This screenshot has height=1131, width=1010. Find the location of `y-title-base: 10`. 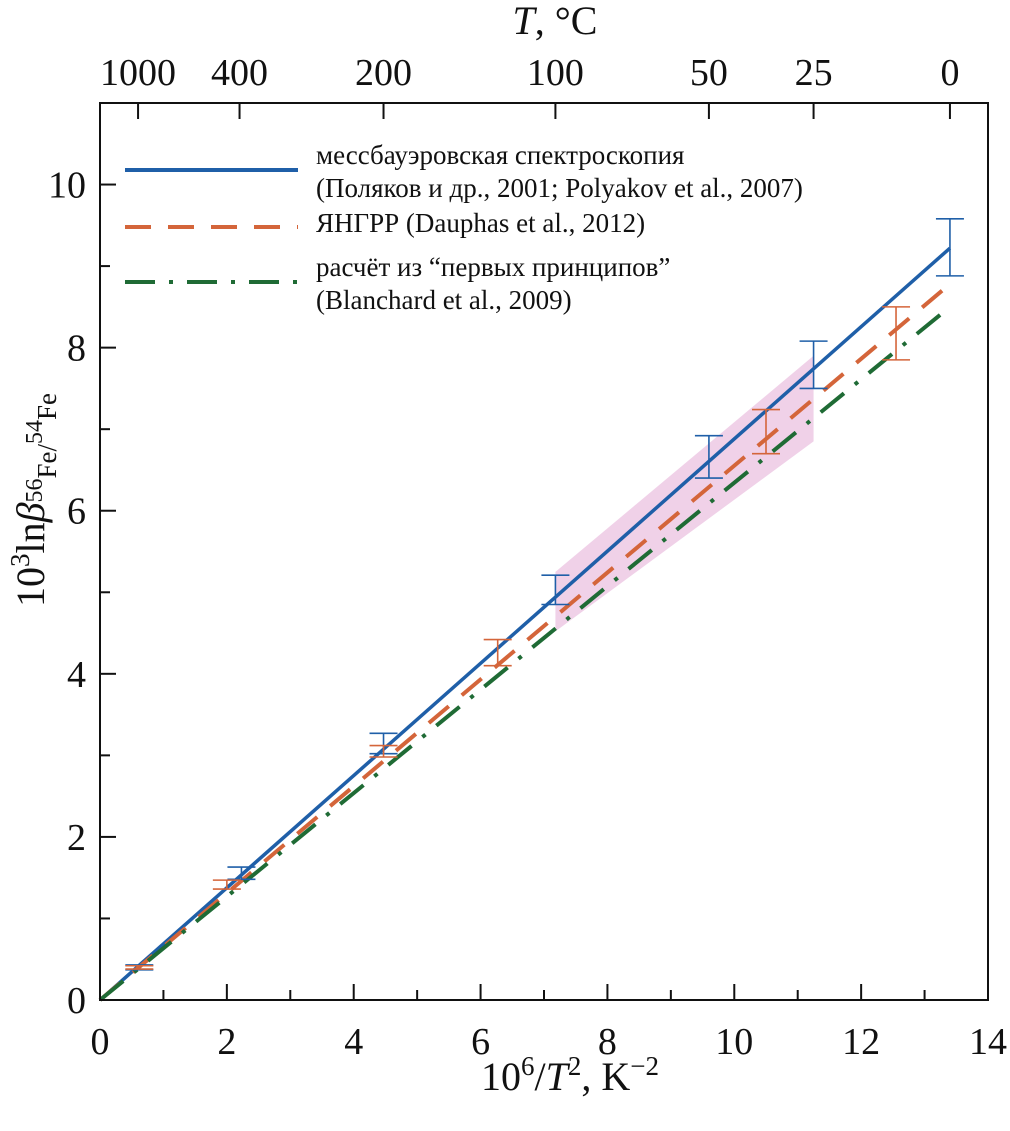

y-title-base: 10 is located at coordinates (30, 587).